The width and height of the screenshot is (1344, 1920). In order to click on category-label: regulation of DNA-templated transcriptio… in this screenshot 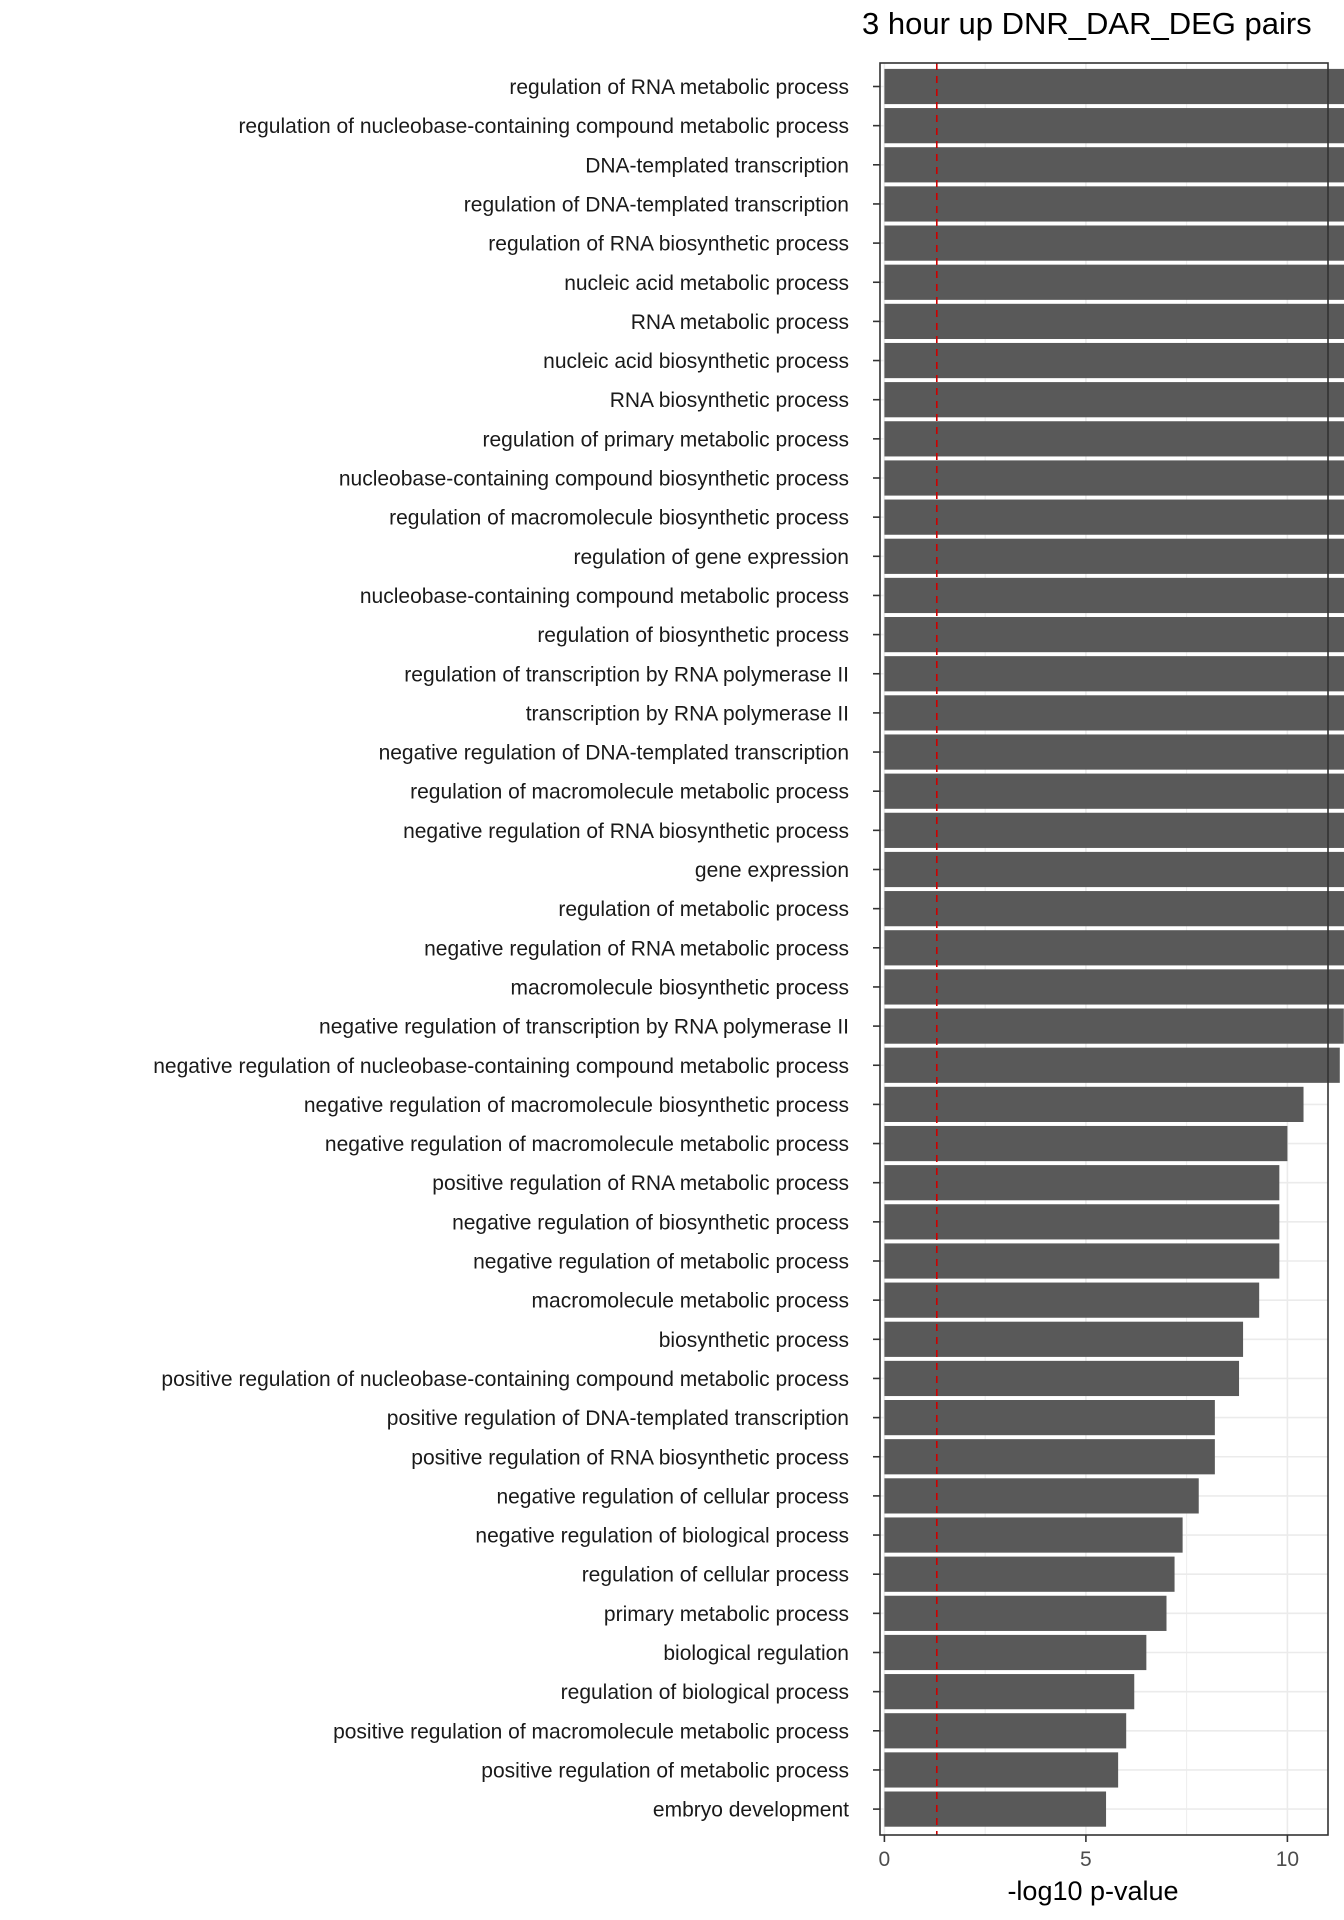, I will do `click(656, 204)`.